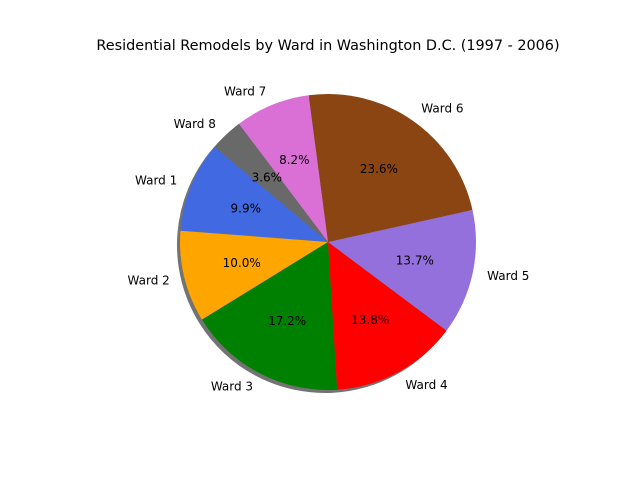 Image resolution: width=640 pixels, height=480 pixels. Describe the element at coordinates (245, 91) in the screenshot. I see `slice-label-ward-7: Ward 7` at that location.